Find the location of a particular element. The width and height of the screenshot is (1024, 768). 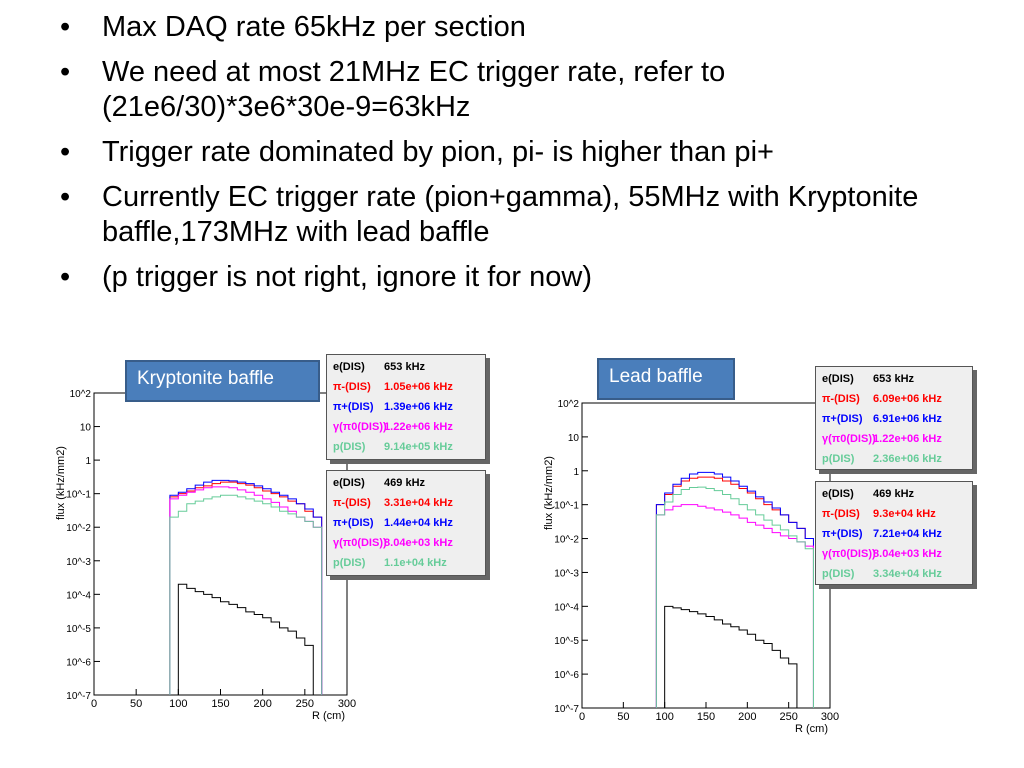

legend-value: 1.44e+04 kHz is located at coordinates (417, 523).